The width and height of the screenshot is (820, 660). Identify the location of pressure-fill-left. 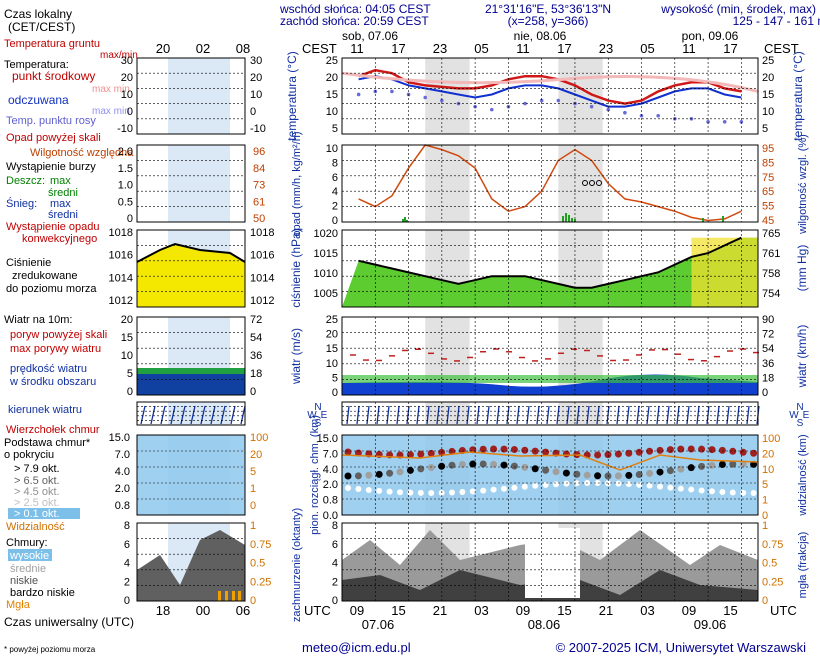
(191, 275).